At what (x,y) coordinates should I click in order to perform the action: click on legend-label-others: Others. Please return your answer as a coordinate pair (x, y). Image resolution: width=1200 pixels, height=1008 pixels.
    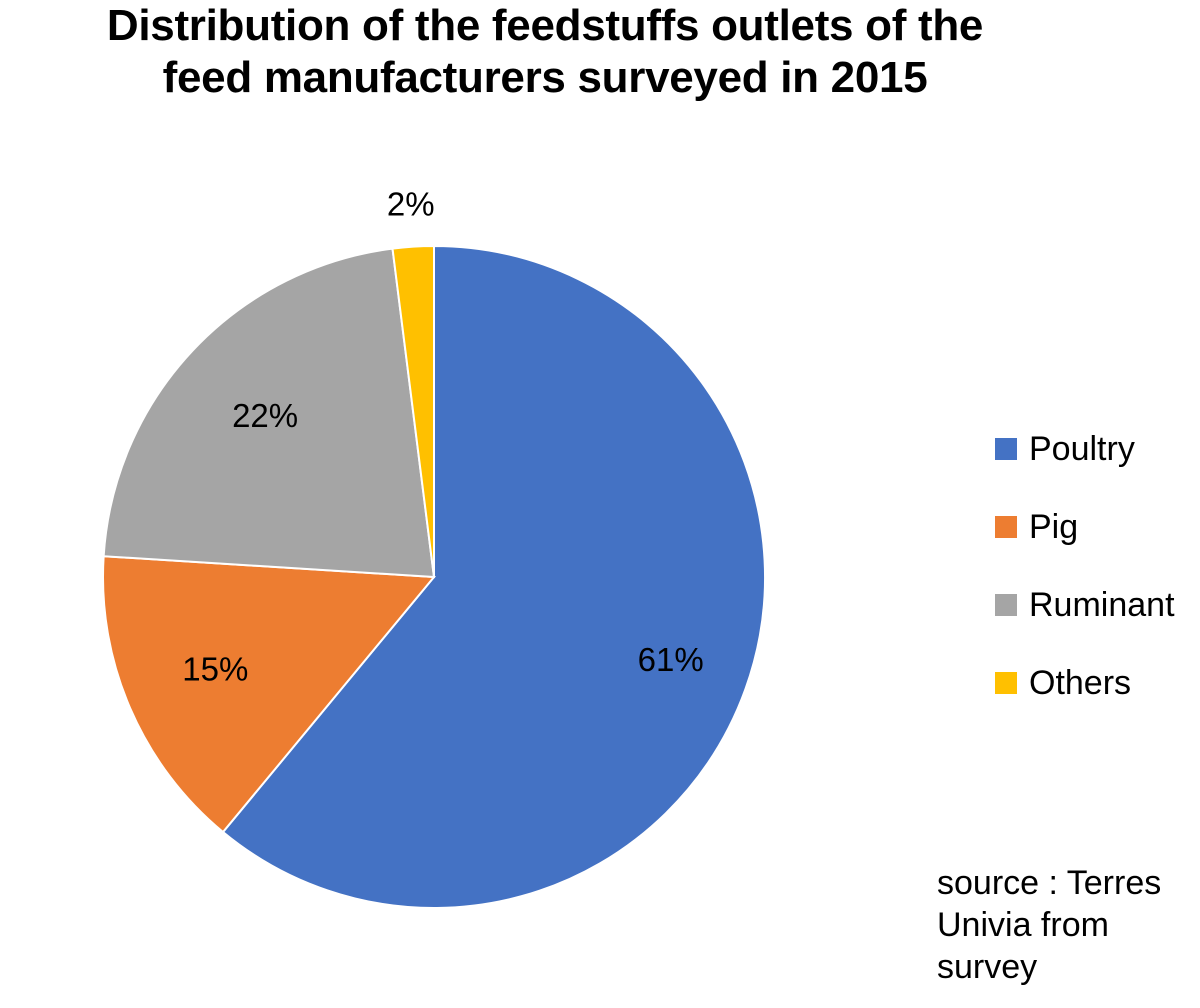
    Looking at the image, I should click on (1080, 683).